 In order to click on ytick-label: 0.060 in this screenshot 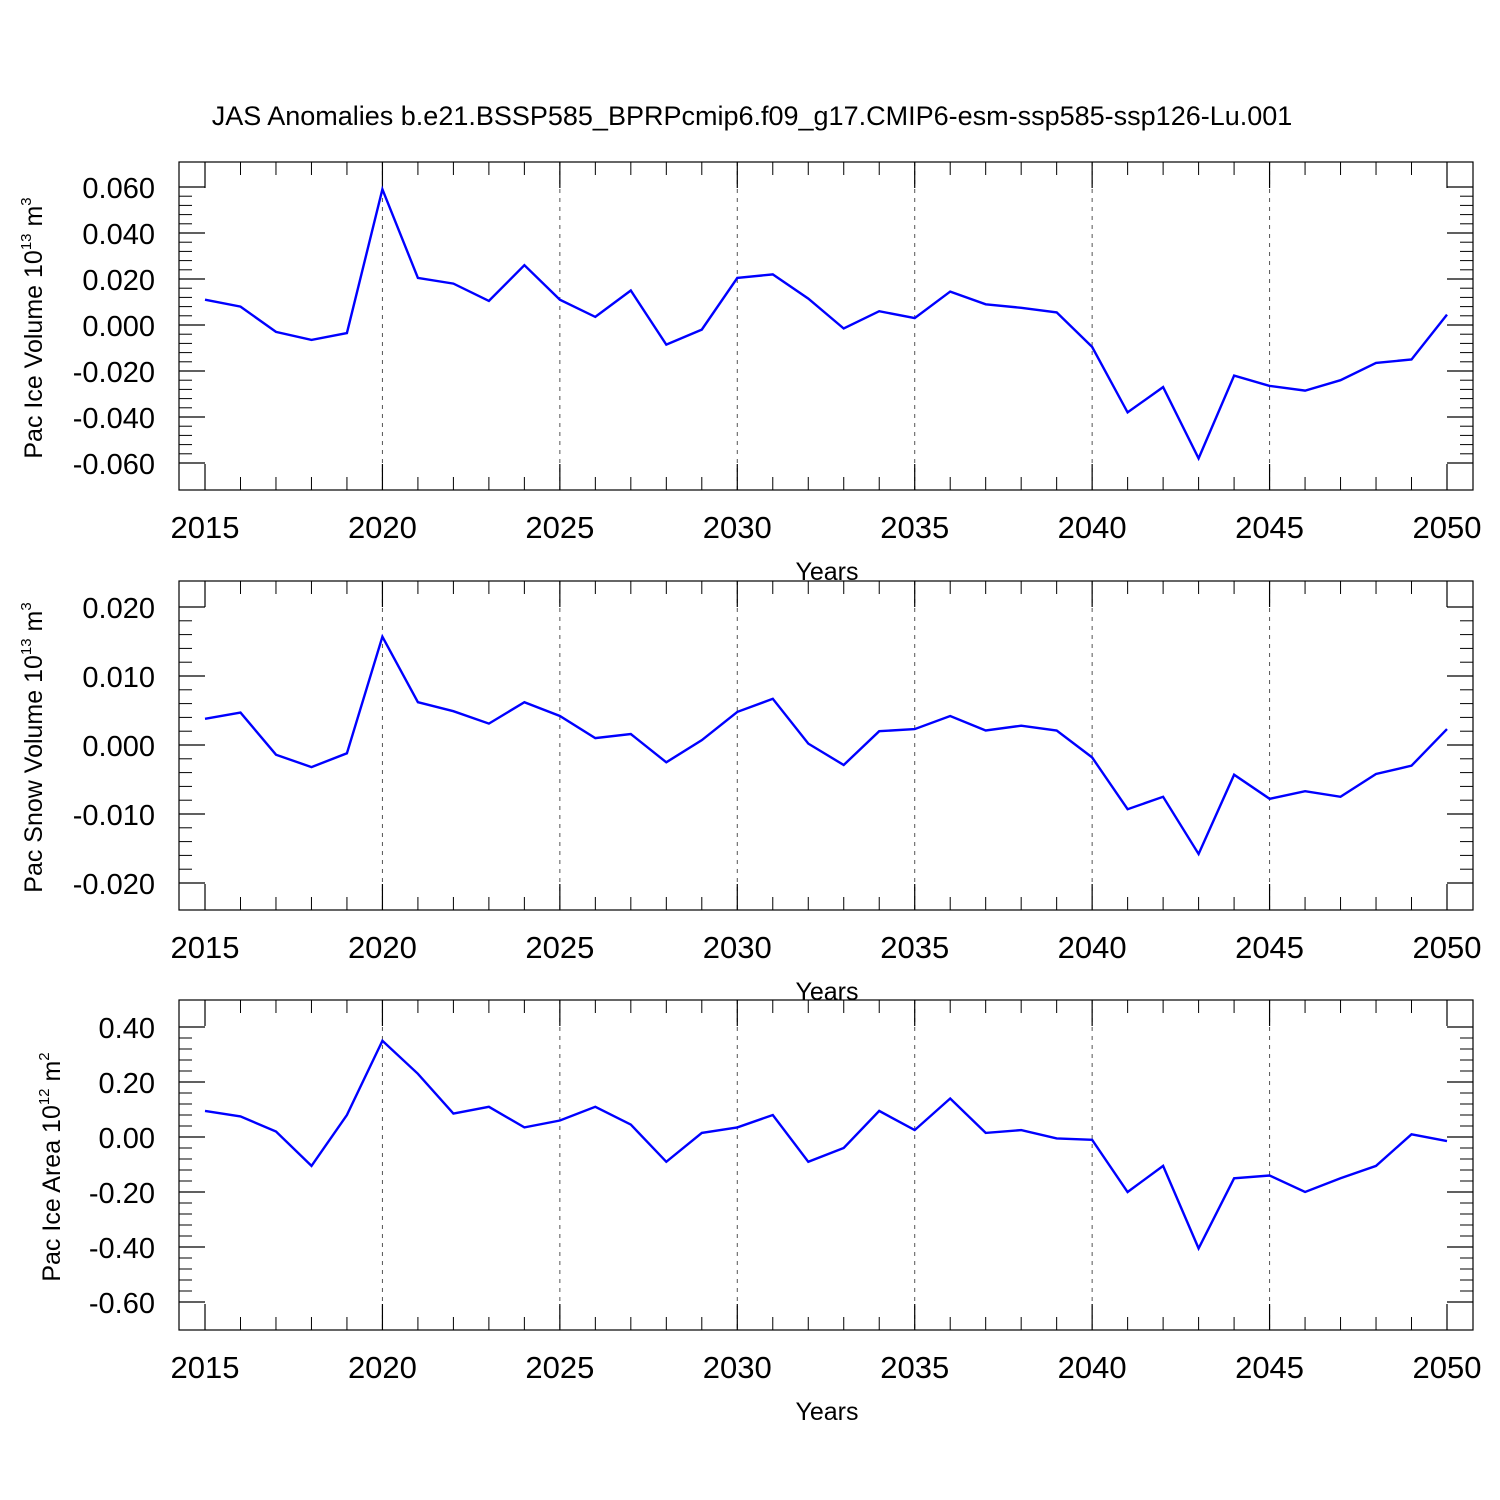, I will do `click(118, 189)`.